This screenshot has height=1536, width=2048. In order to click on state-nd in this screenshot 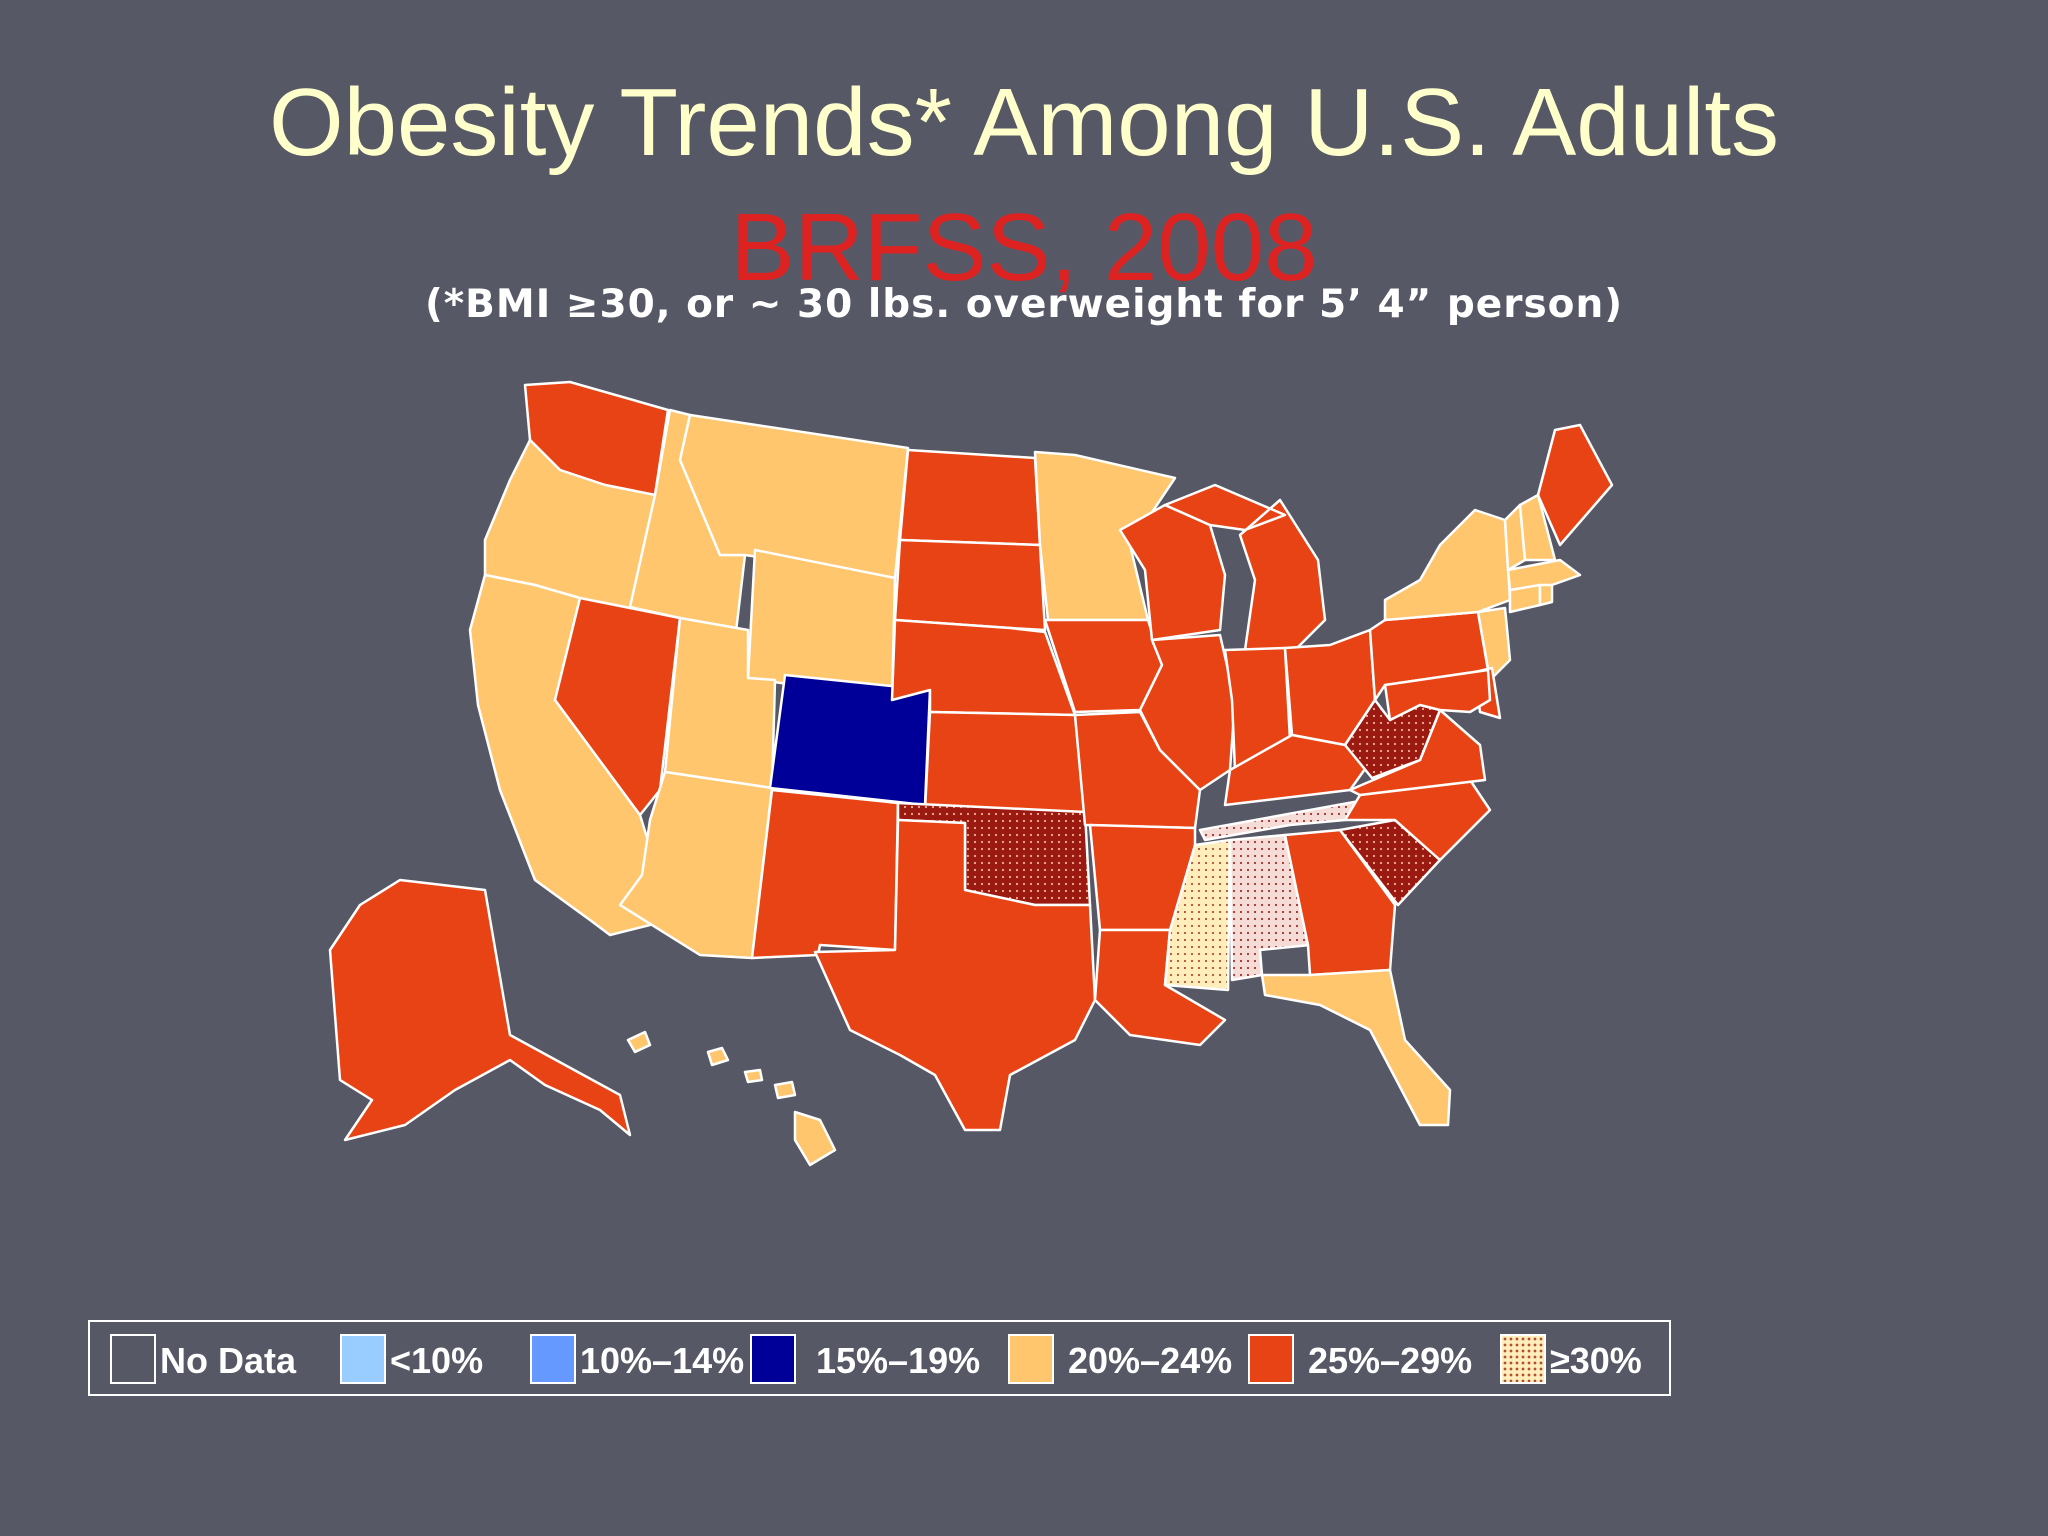, I will do `click(970, 497)`.